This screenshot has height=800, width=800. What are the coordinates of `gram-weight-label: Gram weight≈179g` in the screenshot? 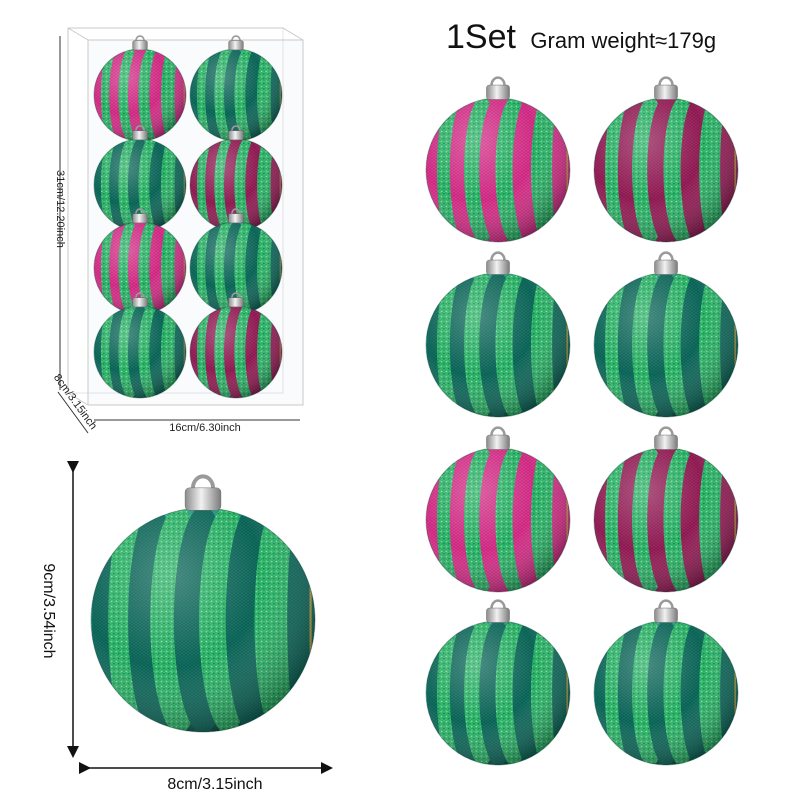 It's located at (623, 40).